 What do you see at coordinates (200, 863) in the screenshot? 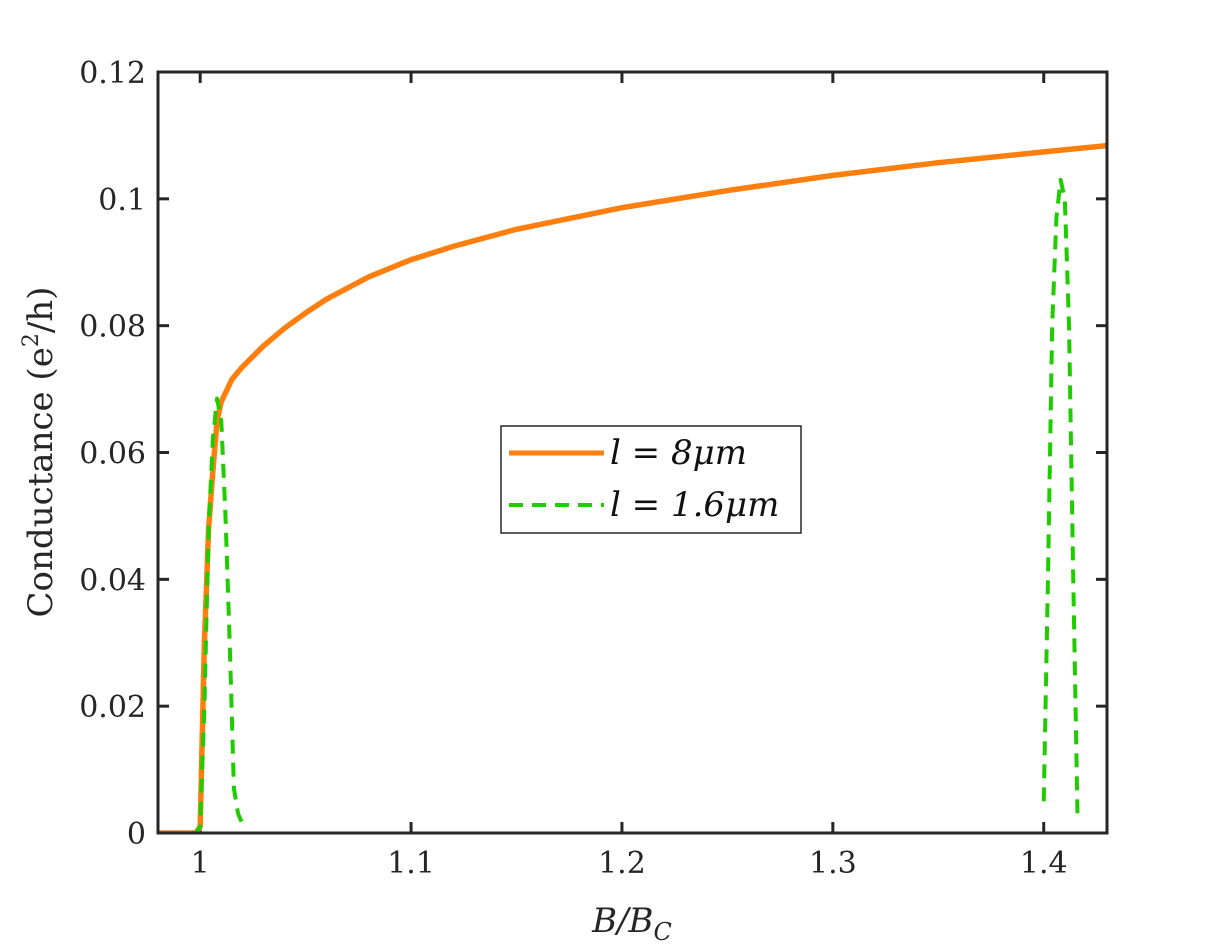
I see `x-tick-label: 1` at bounding box center [200, 863].